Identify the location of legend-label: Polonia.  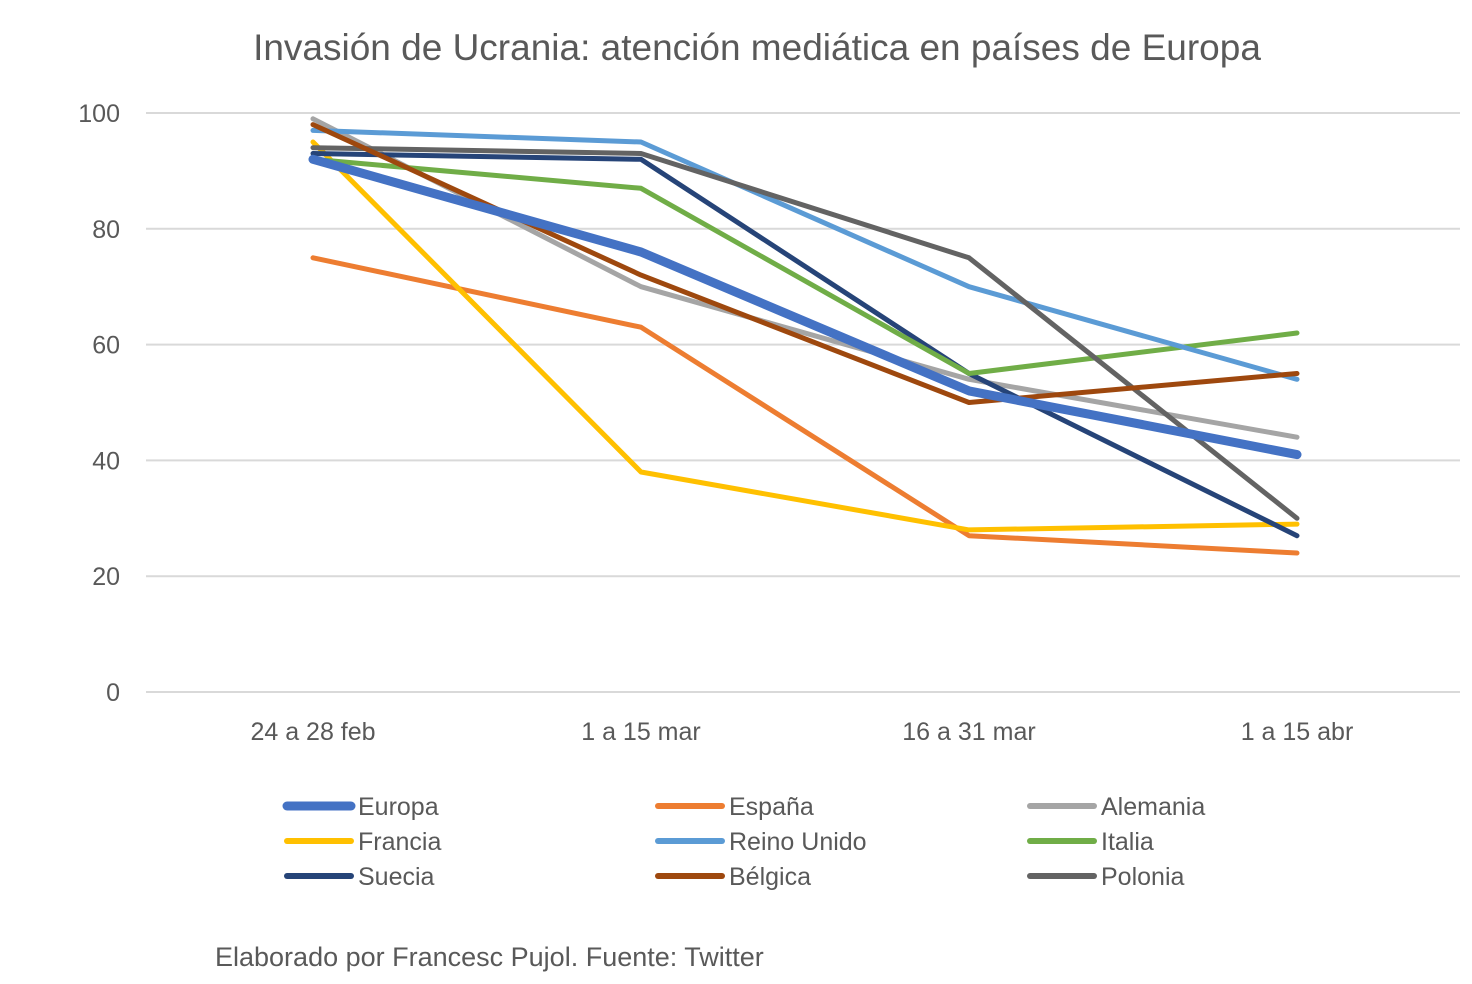
(1142, 877).